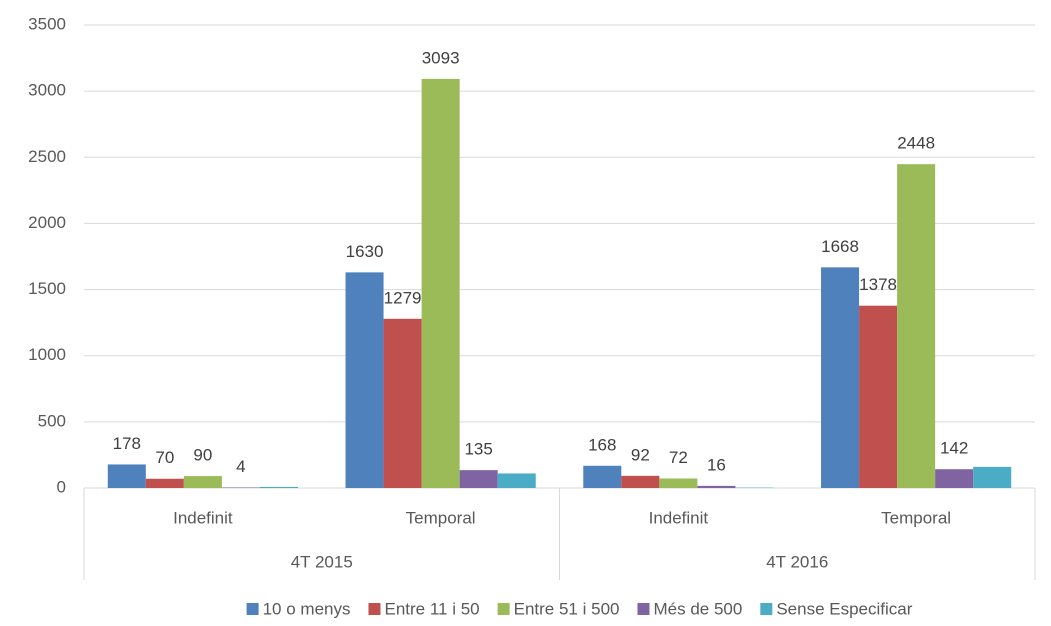 This screenshot has height=626, width=1051. What do you see at coordinates (47, 156) in the screenshot?
I see `y-tick-label: 2500` at bounding box center [47, 156].